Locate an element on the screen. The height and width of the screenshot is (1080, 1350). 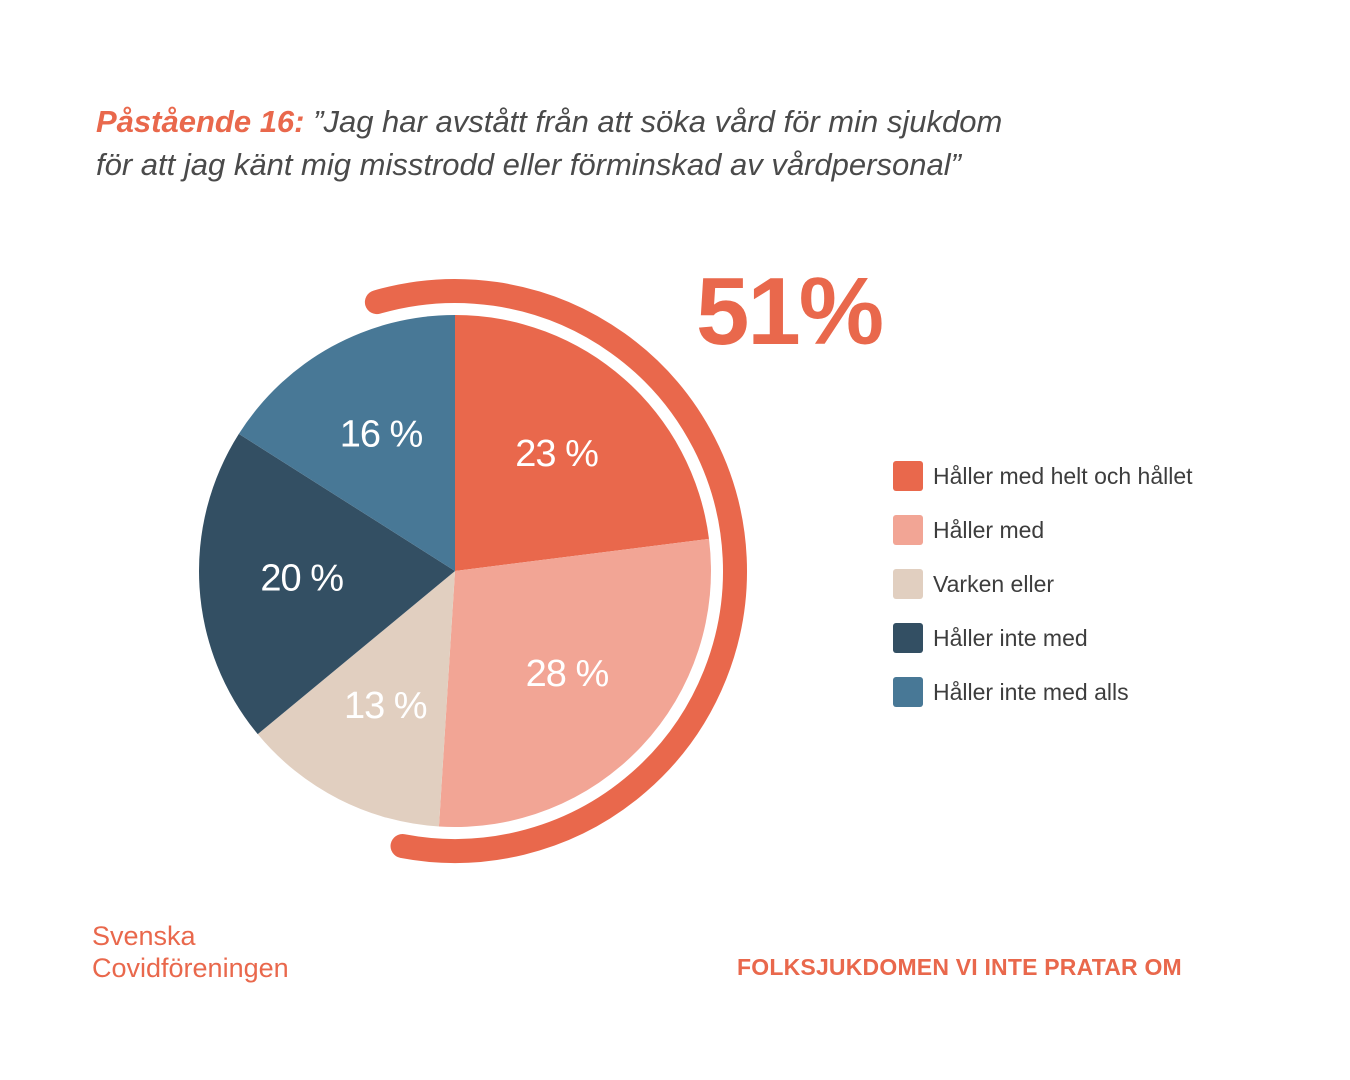
organization-logo: Svenska Covidföreningen is located at coordinates (190, 952).